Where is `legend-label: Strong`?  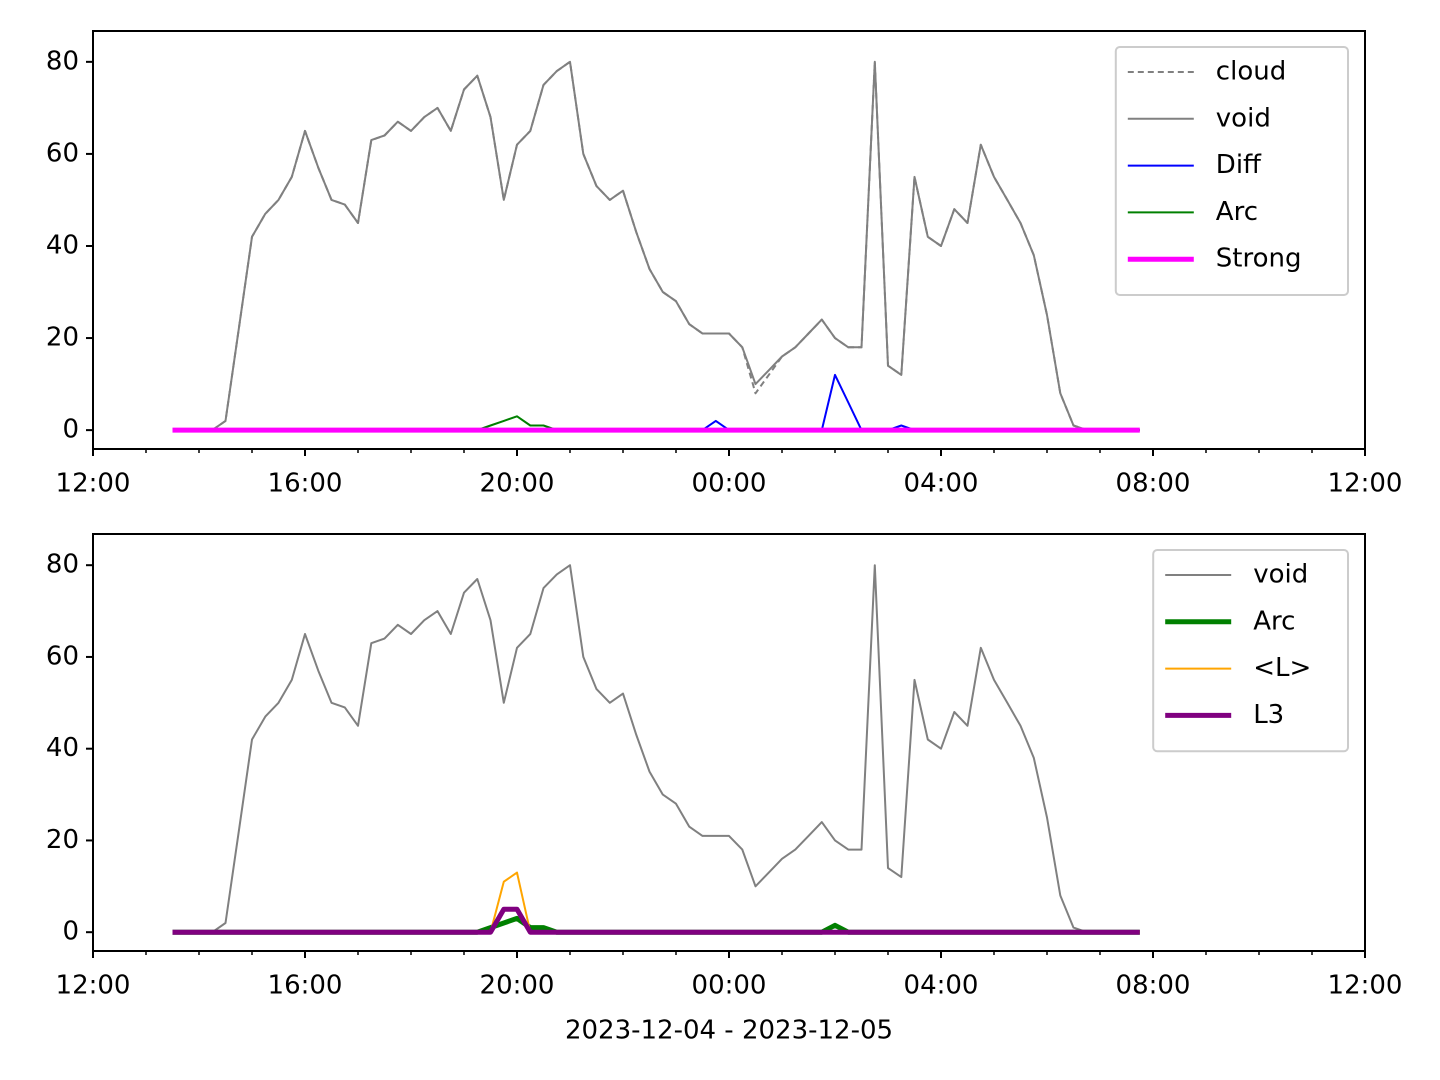 legend-label: Strong is located at coordinates (1259, 259).